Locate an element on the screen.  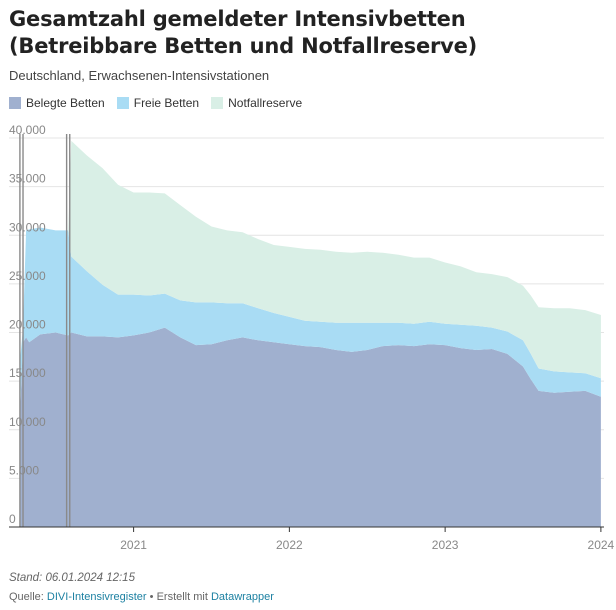
source-prefix: Quelle: is located at coordinates (26, 597).